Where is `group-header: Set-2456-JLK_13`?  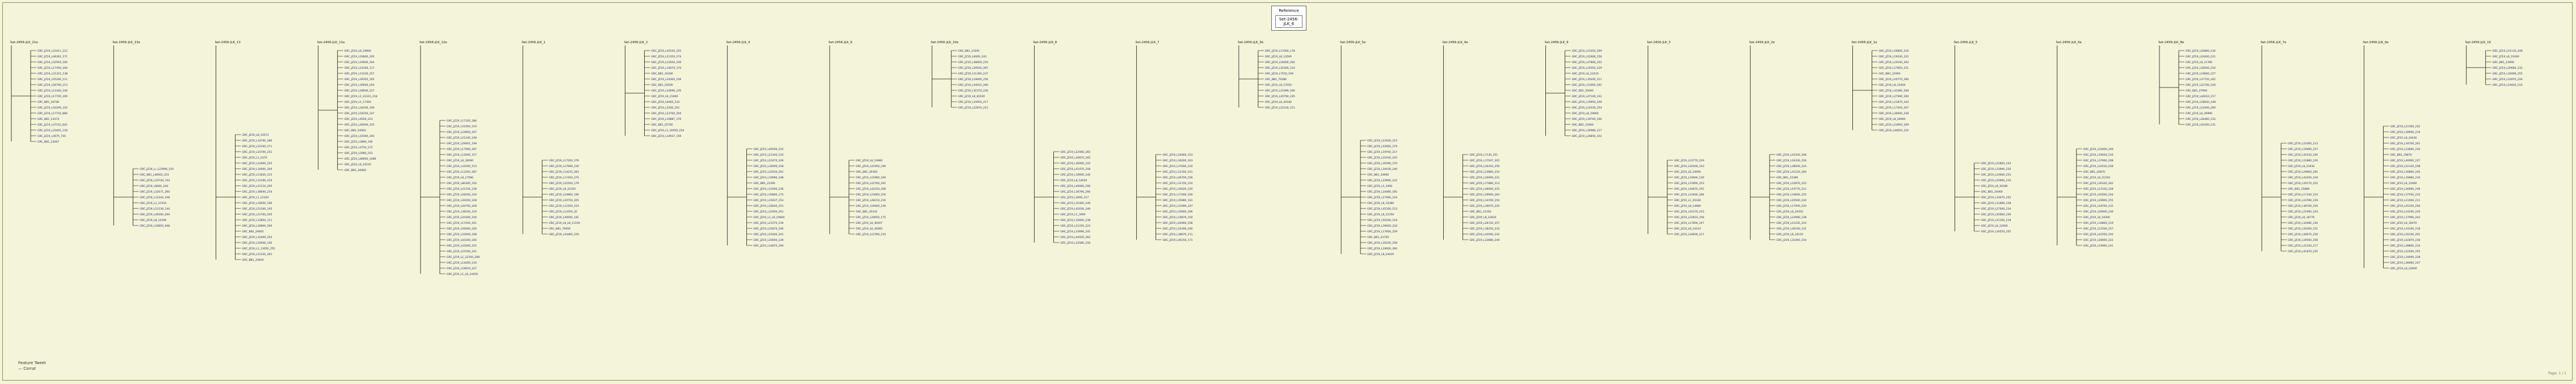 group-header: Set-2456-JLK_13 is located at coordinates (228, 43).